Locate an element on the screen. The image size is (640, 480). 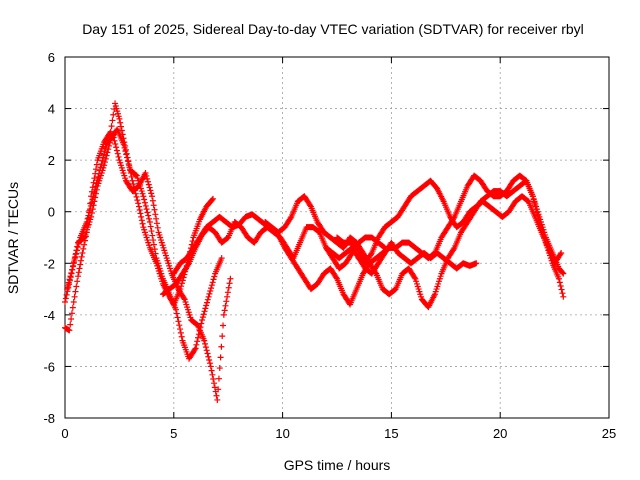
y-tick-label: 2 is located at coordinates (51, 160).